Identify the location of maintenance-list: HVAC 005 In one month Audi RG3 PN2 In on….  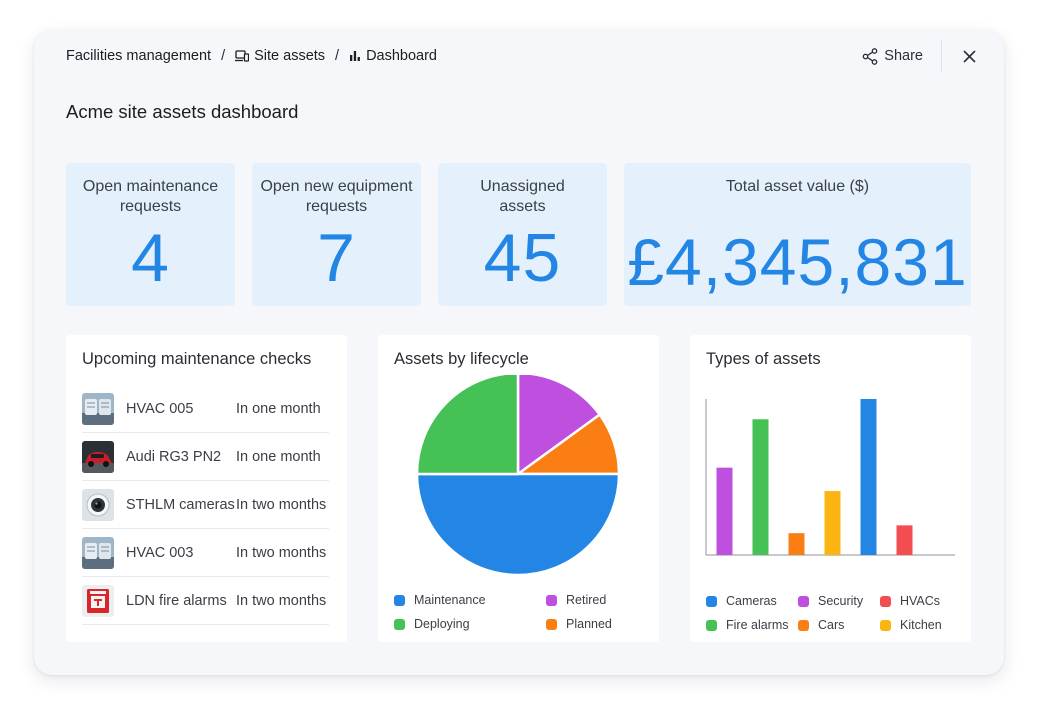
(205, 505).